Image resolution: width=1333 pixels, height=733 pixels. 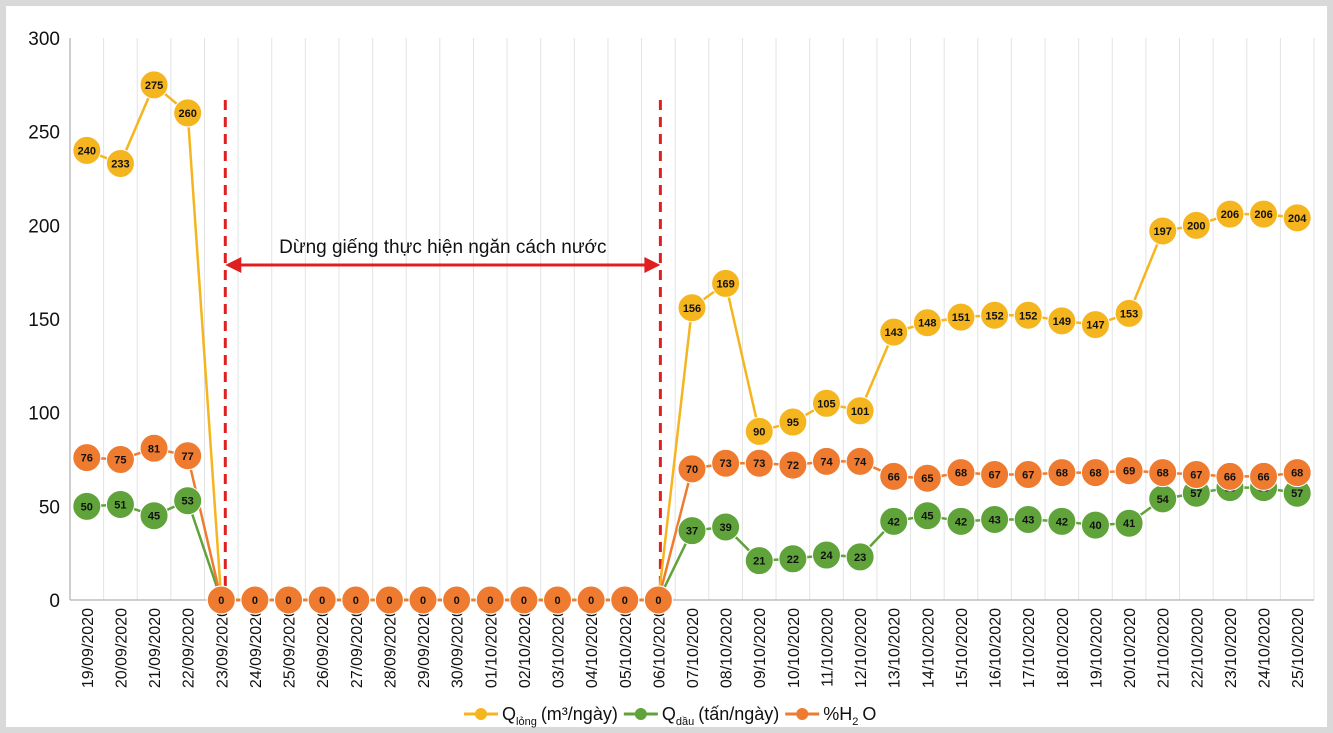 I want to click on data-label-q_long: 197, so click(x=1163, y=232).